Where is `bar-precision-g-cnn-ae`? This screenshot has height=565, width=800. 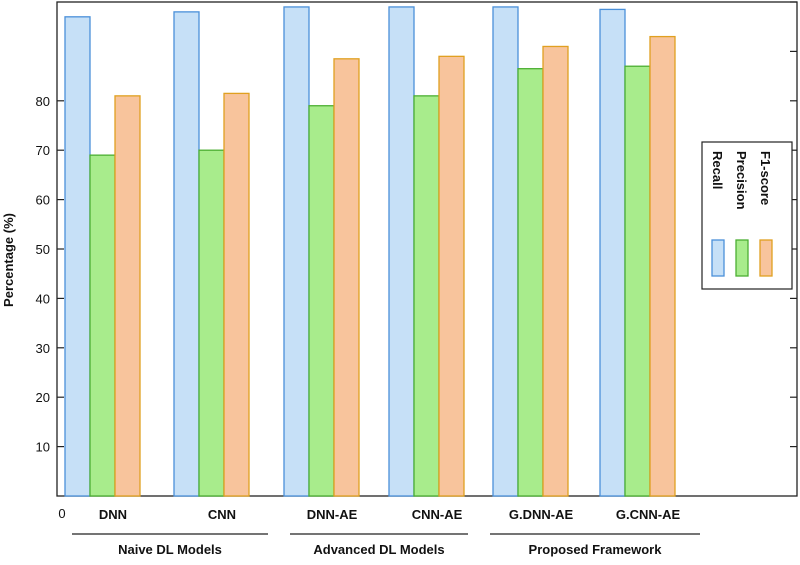
bar-precision-g-cnn-ae is located at coordinates (637, 281).